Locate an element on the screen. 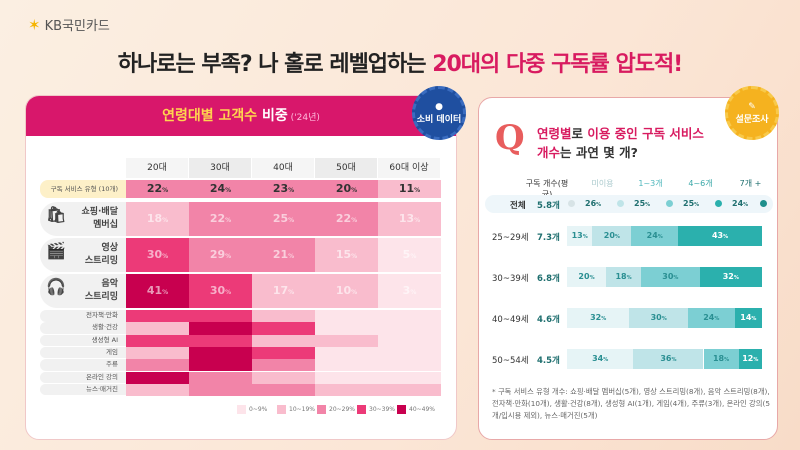  cell-value: 22 is located at coordinates (343, 218).